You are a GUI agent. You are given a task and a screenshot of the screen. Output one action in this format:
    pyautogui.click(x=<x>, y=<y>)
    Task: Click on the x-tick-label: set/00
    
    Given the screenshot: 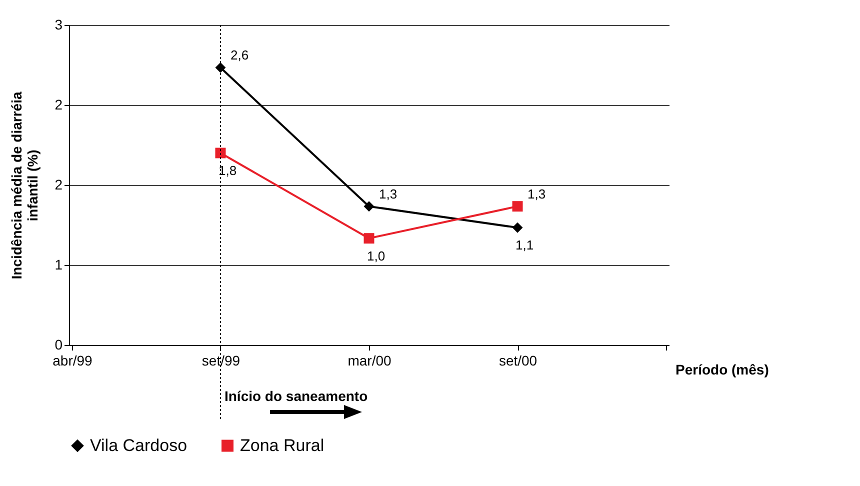 What is the action you would take?
    pyautogui.click(x=518, y=360)
    